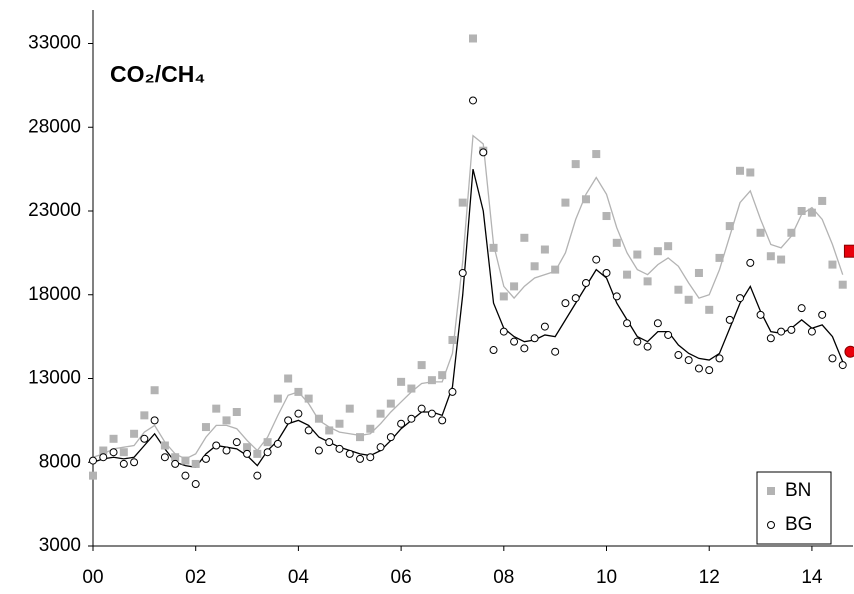 This screenshot has width=854, height=594. I want to click on legend-label: BG, so click(798, 524).